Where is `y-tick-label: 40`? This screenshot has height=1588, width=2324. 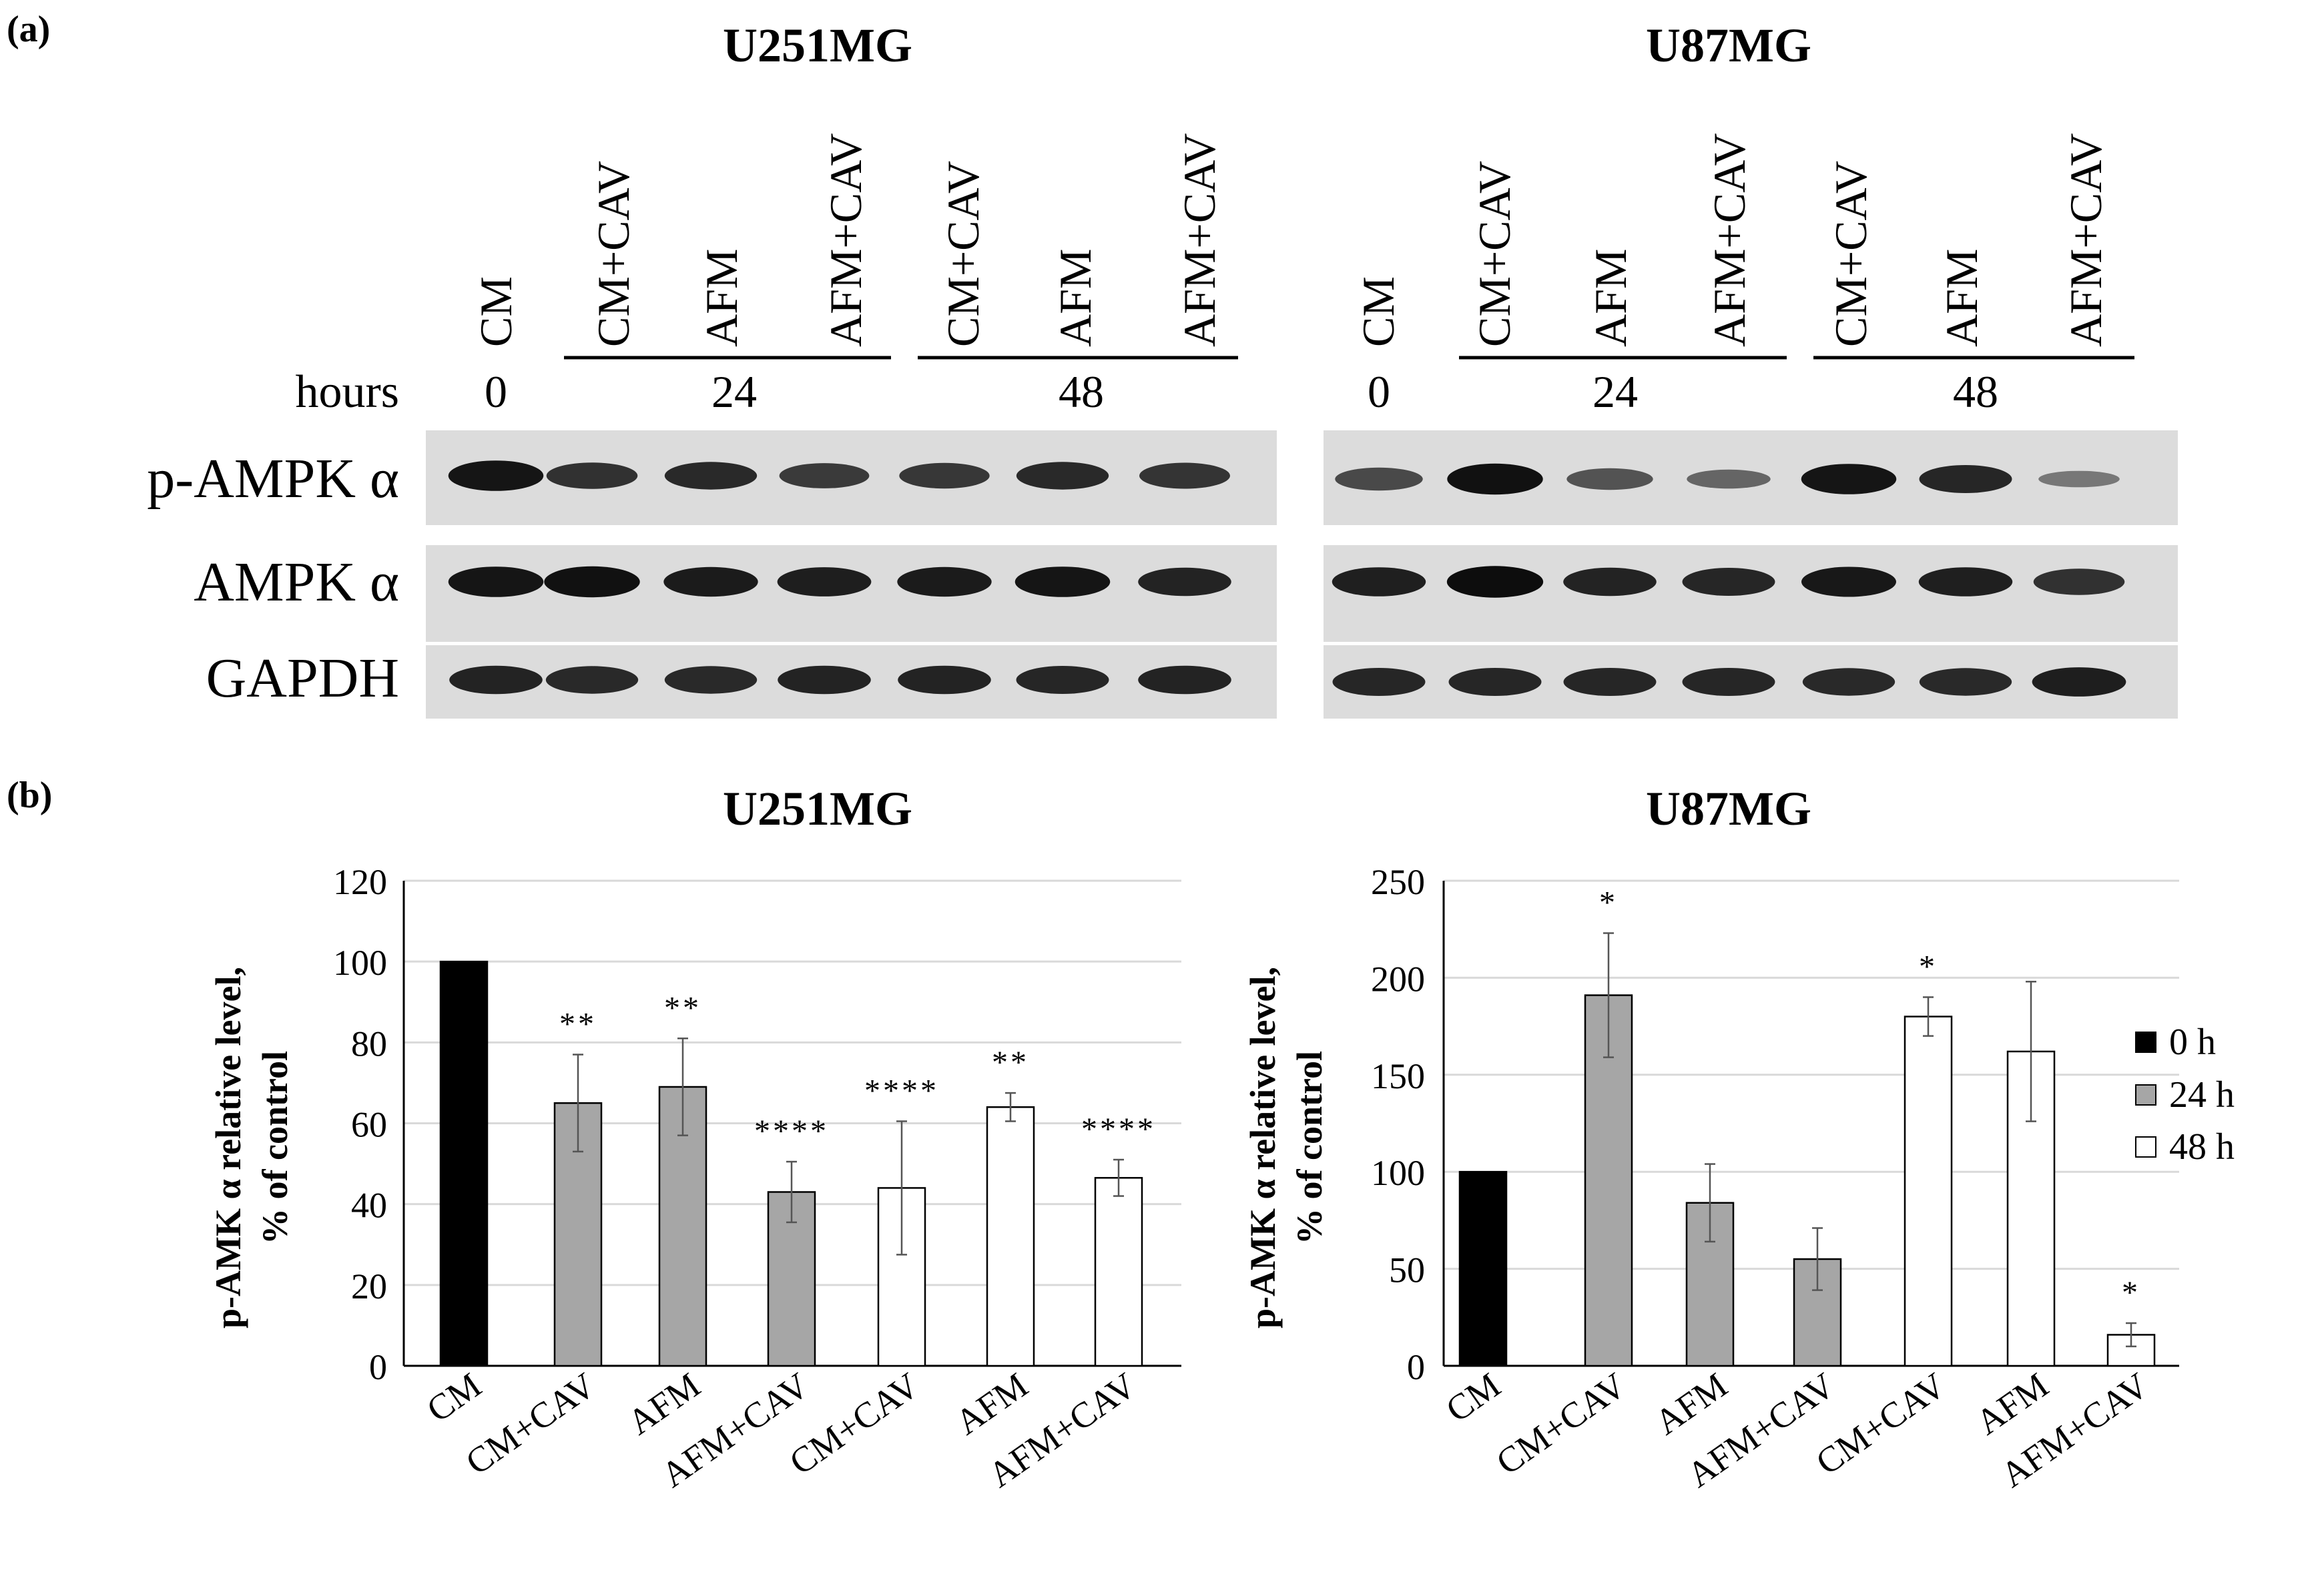
y-tick-label: 40 is located at coordinates (369, 1206).